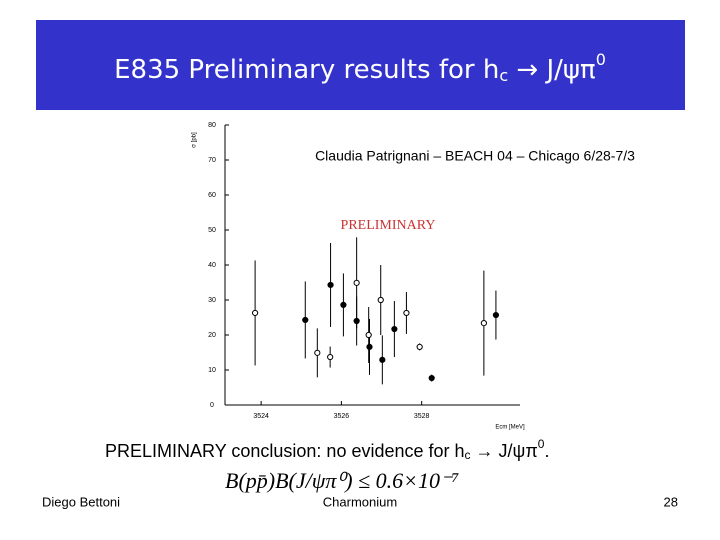 This screenshot has width=720, height=540. What do you see at coordinates (81, 501) in the screenshot?
I see `footer-left: Diego Bettoni` at bounding box center [81, 501].